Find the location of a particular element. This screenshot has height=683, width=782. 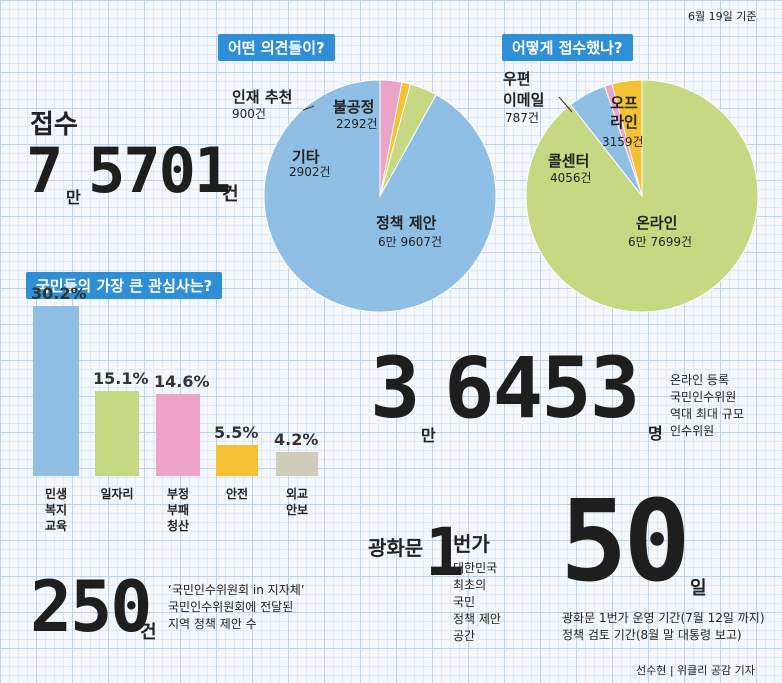

bar-category-label-1: 일자리 is located at coordinates (117, 494).